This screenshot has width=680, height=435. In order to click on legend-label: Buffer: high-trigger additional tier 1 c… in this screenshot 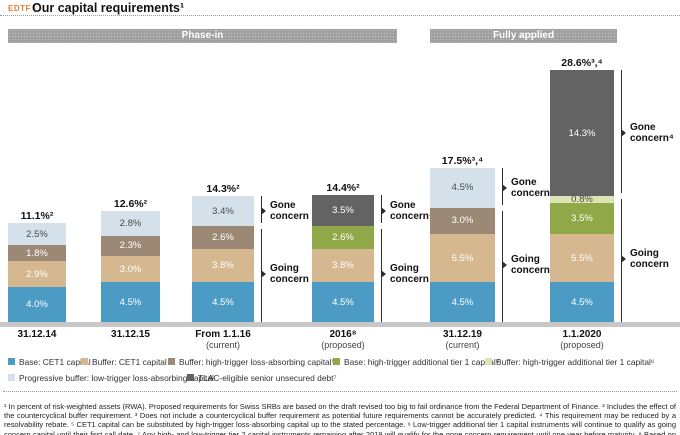, I will do `click(575, 361)`.